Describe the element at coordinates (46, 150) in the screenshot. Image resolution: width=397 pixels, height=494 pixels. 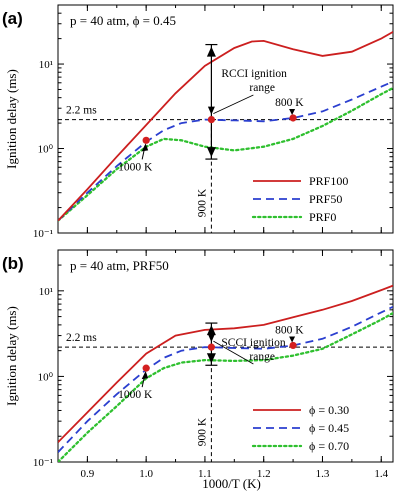
I see `panel-a-y-tick-label: 10⁰` at that location.